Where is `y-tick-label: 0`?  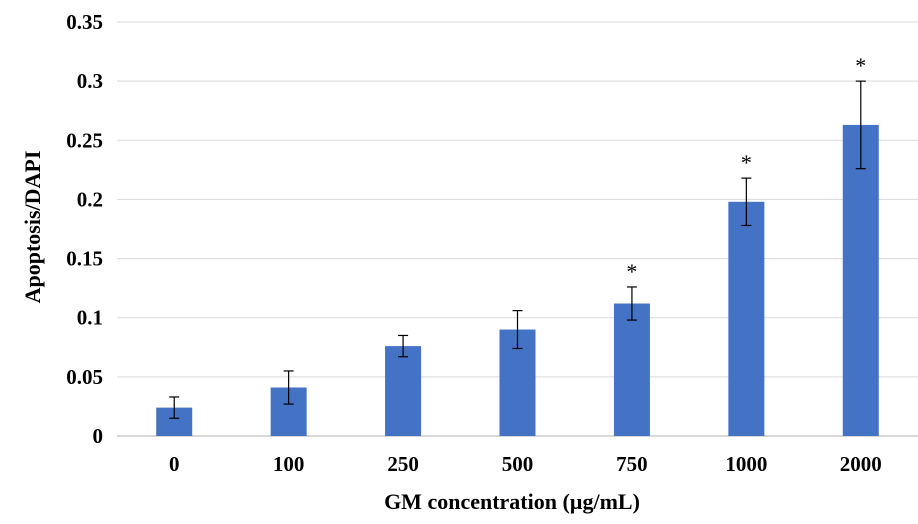 y-tick-label: 0 is located at coordinates (98, 436).